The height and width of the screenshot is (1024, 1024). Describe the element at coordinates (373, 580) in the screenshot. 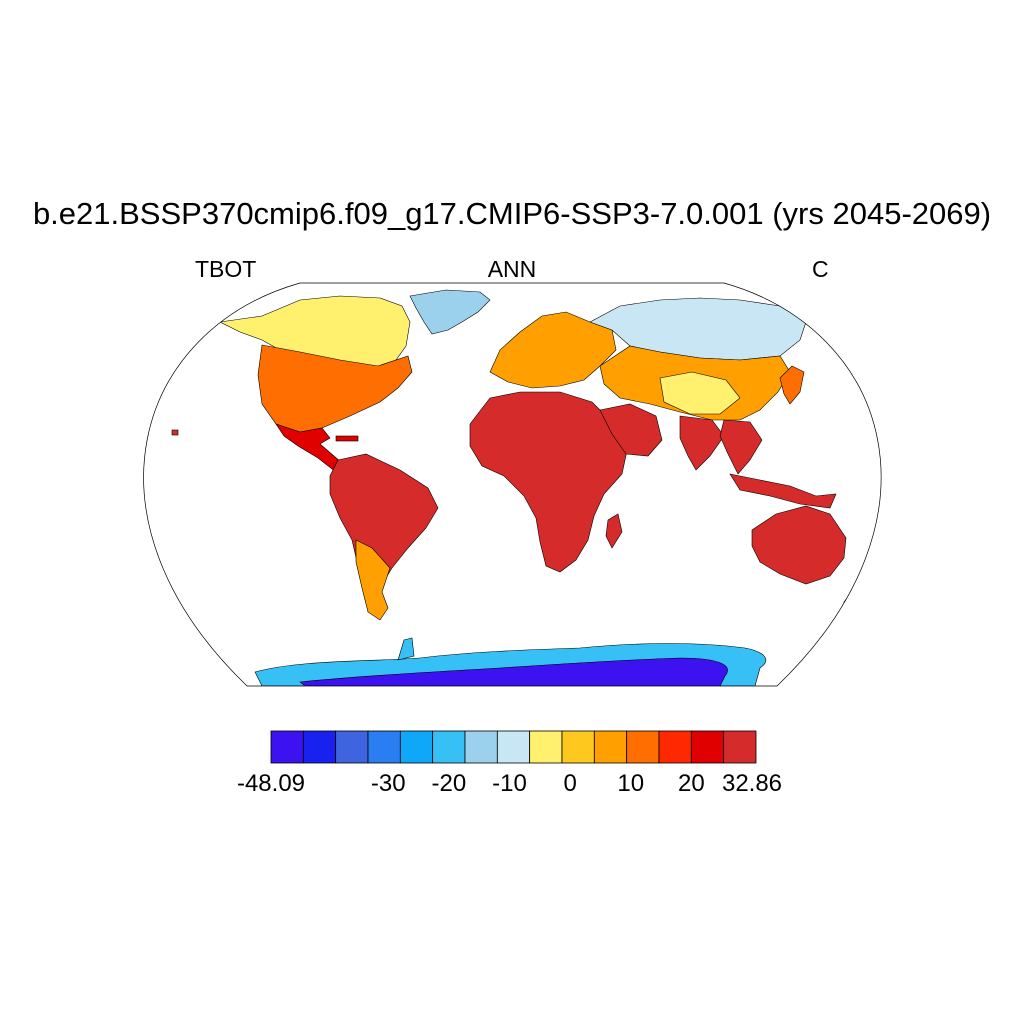

I see `patagonia` at that location.